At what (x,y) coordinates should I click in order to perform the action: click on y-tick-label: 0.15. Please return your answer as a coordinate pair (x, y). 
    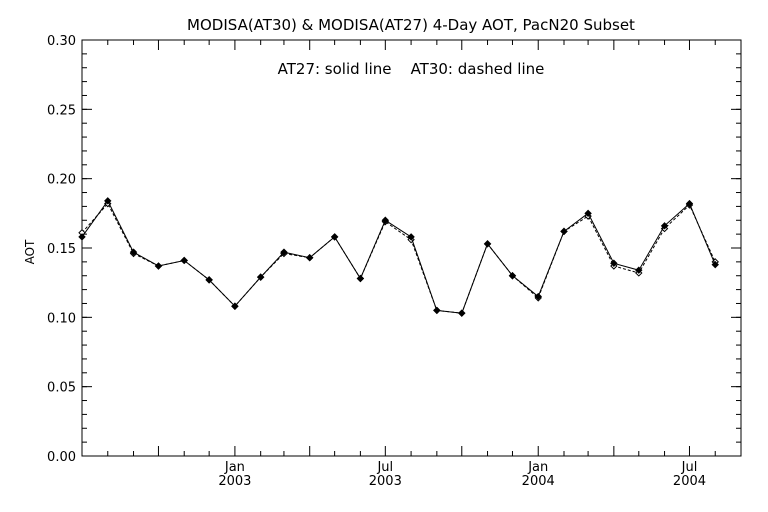
    Looking at the image, I should click on (61, 249).